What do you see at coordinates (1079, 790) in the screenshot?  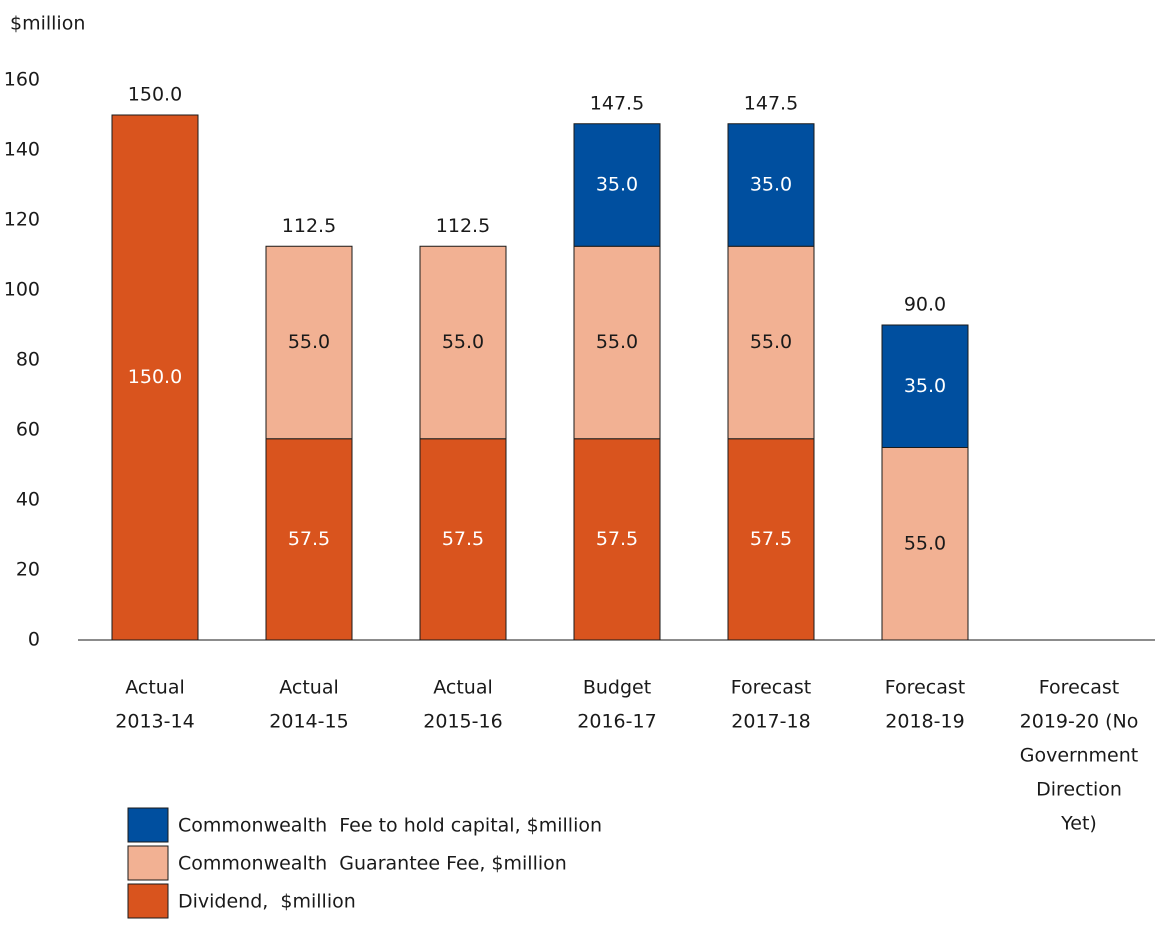 I see `x-tick-label: Direction` at bounding box center [1079, 790].